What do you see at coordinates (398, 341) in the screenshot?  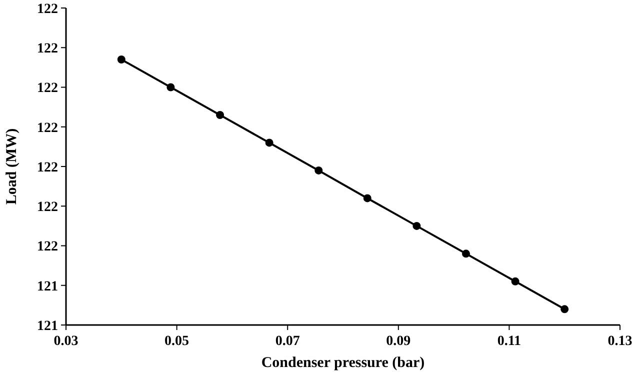 I see `x-tick-label: 0.09` at bounding box center [398, 341].